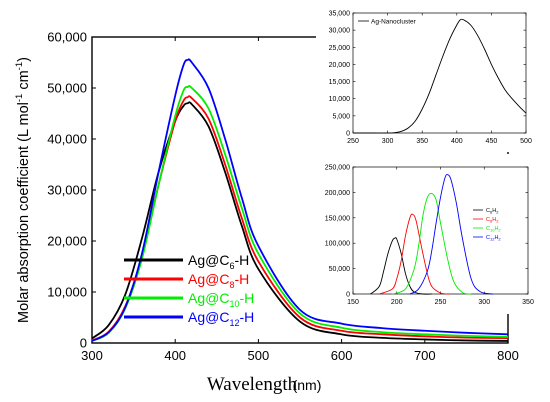 Image resolution: width=550 pixels, height=402 pixels. Describe the element at coordinates (526, 141) in the screenshot. I see `inset1-x-tick-label-500: 500` at that location.